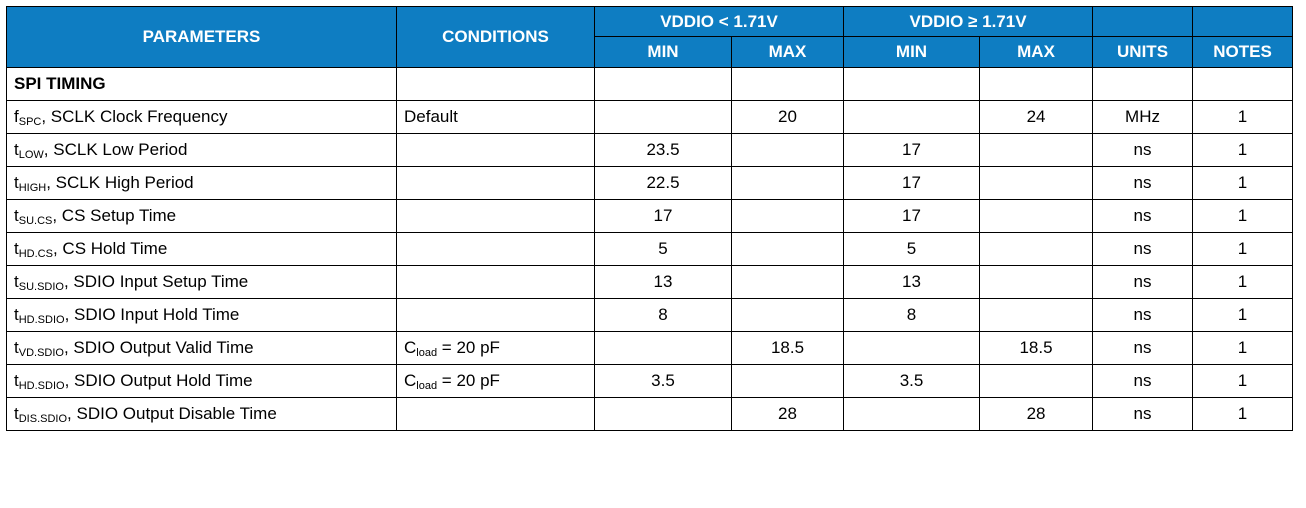 The height and width of the screenshot is (508, 1306). What do you see at coordinates (201, 249) in the screenshot?
I see `parameter-cell: tHD.CS, CS Hold Time` at bounding box center [201, 249].